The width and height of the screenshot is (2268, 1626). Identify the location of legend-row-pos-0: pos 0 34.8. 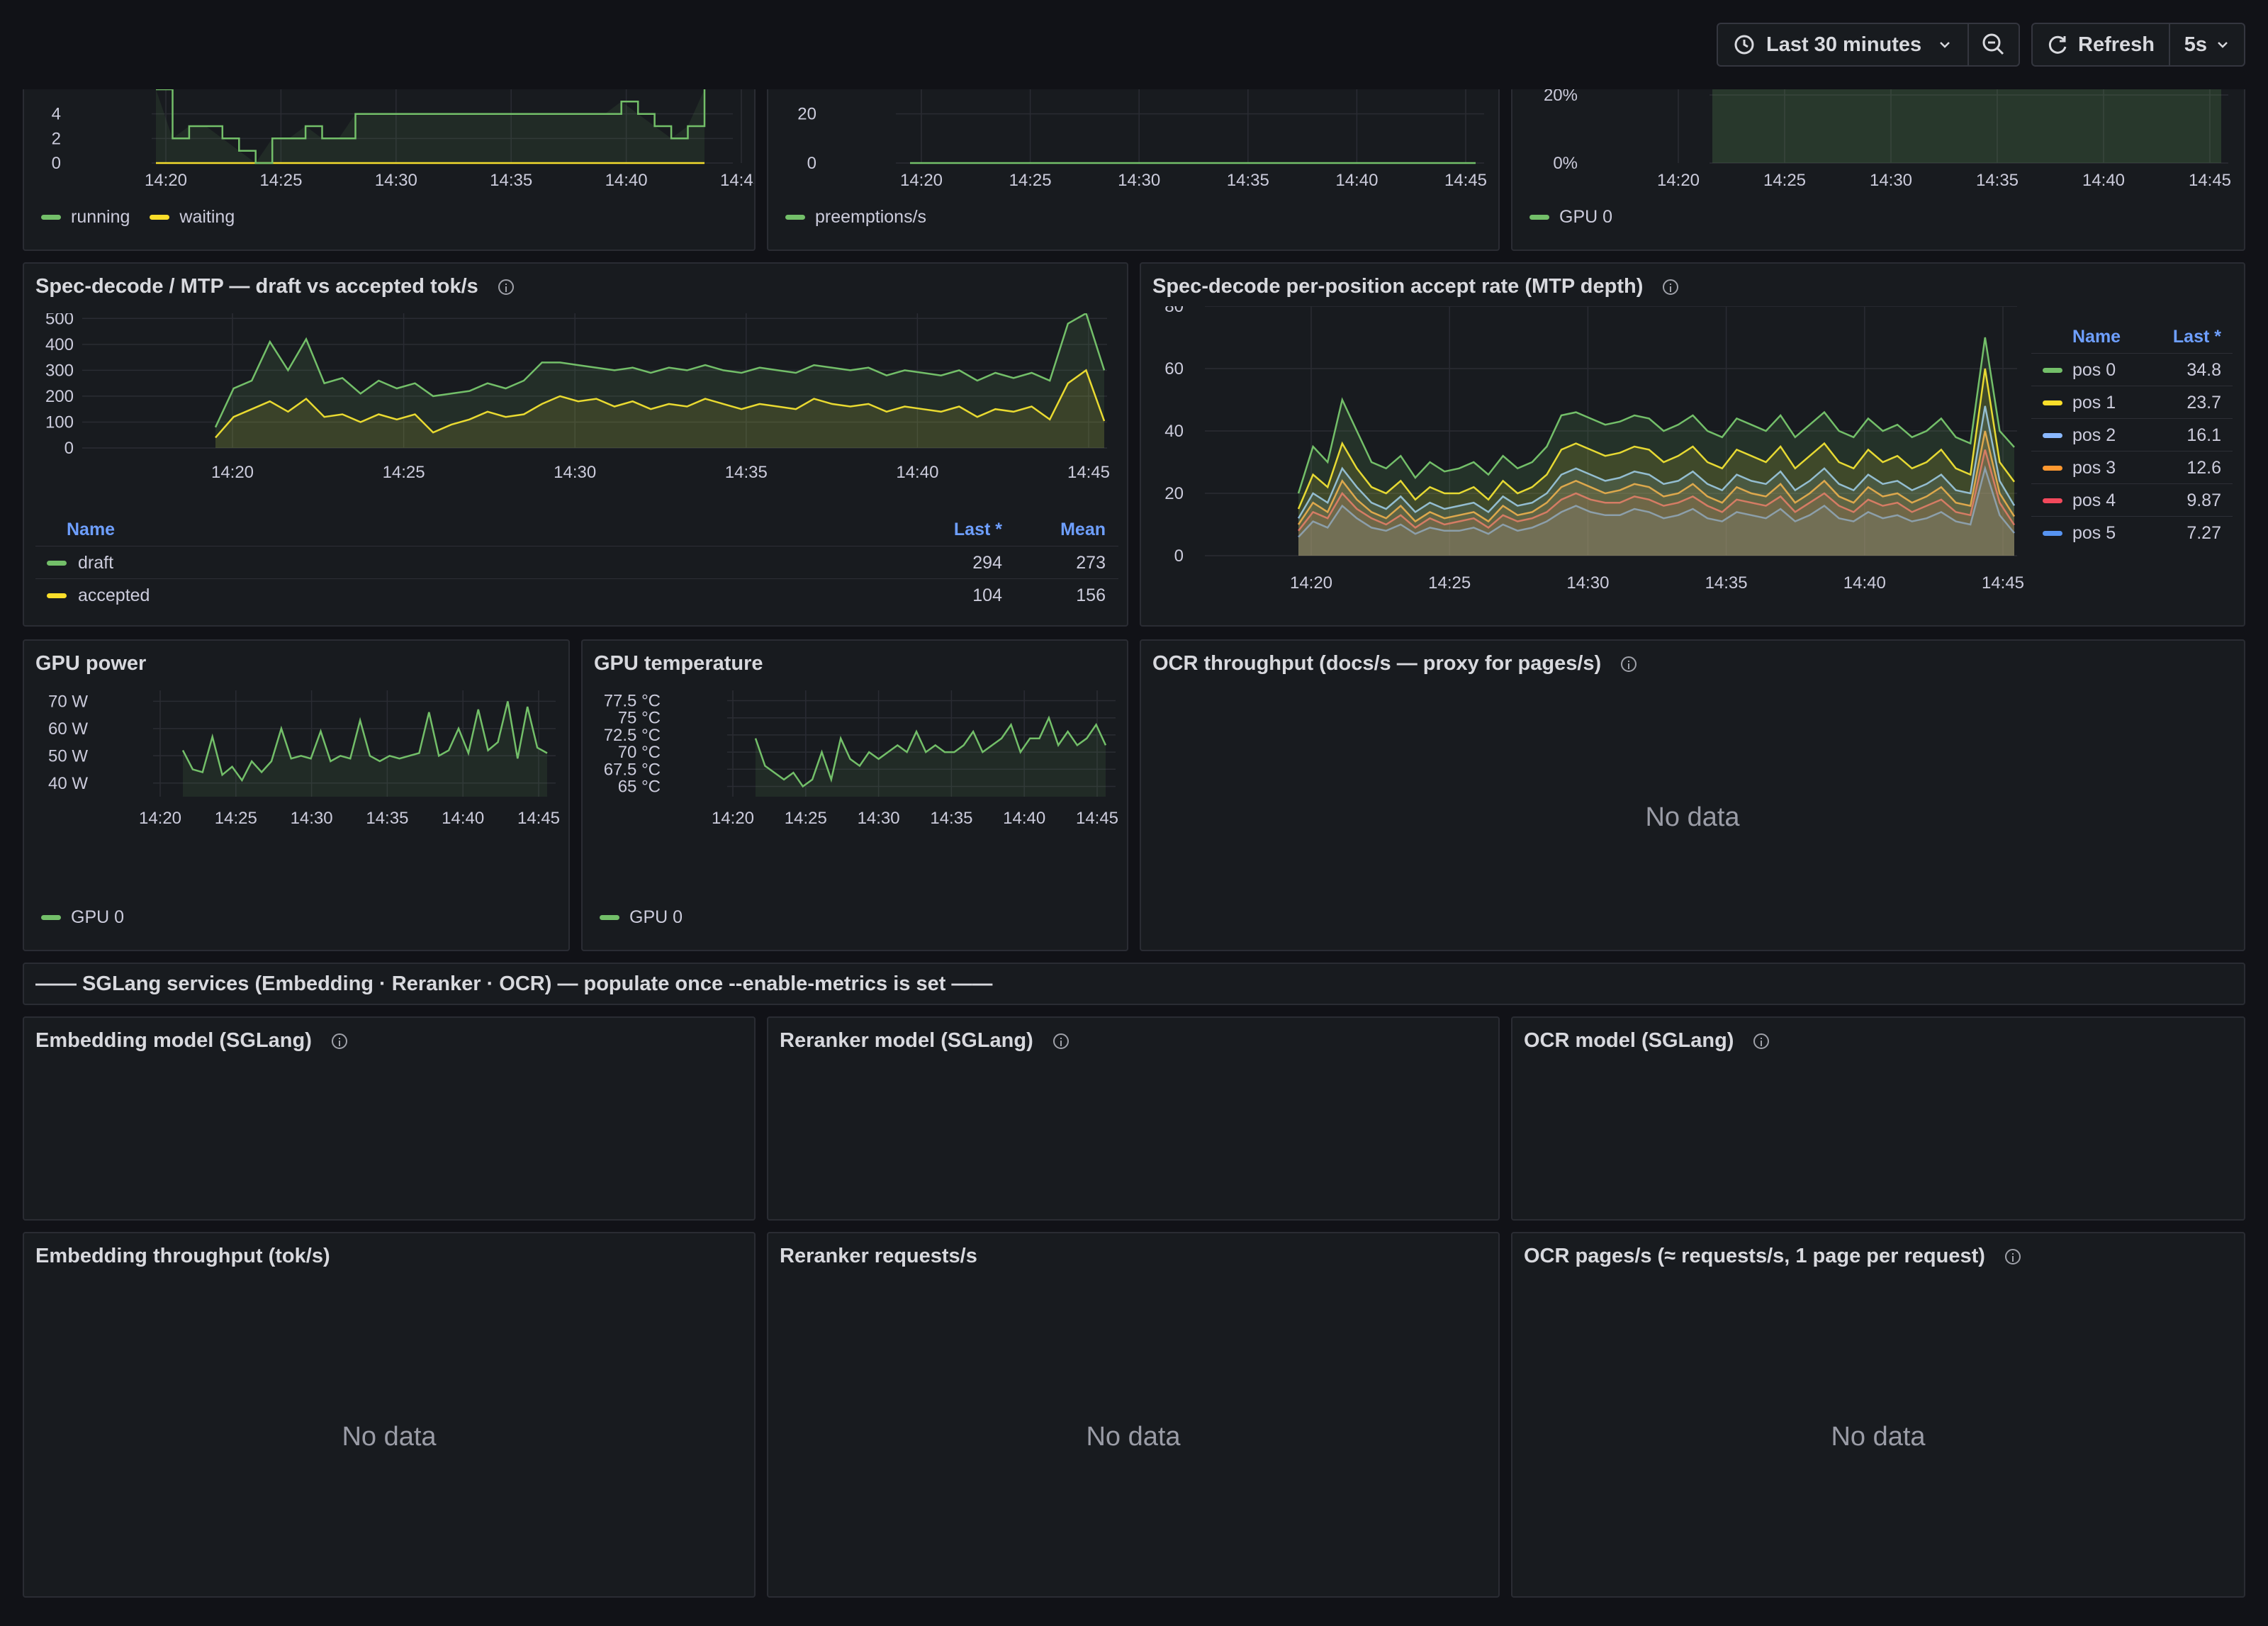
(2132, 369).